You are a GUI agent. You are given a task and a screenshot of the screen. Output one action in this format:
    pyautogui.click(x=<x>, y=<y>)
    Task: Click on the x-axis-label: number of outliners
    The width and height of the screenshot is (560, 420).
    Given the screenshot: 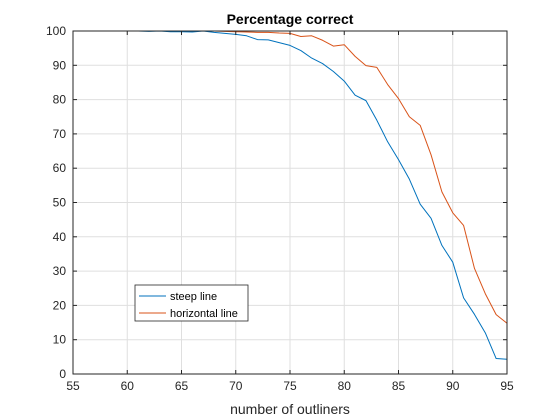 What is the action you would take?
    pyautogui.click(x=290, y=409)
    